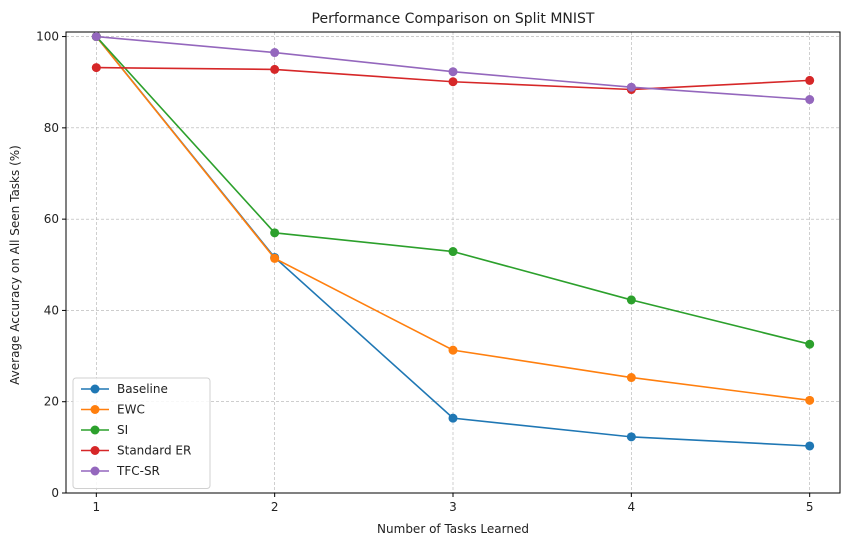  Describe the element at coordinates (122, 430) in the screenshot. I see `legend-label: SI` at that location.